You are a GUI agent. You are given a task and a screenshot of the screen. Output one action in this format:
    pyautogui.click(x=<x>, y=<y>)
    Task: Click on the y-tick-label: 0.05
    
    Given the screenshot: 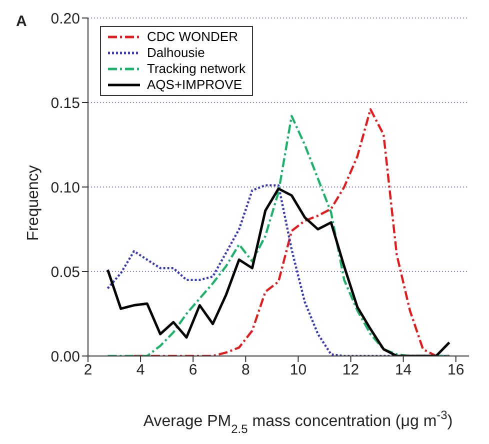 What is the action you would take?
    pyautogui.click(x=65, y=272)
    